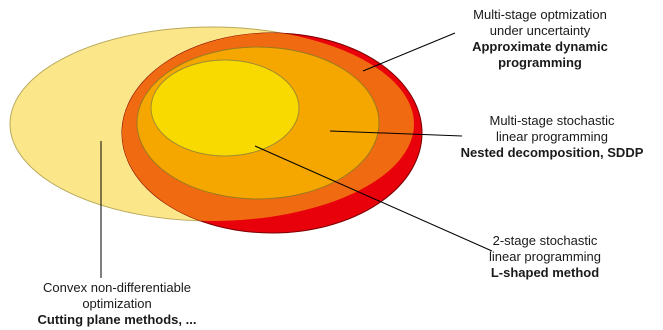 The height and width of the screenshot is (330, 663). Describe the element at coordinates (540, 30) in the screenshot. I see `multistage-uncertainty-line2: under uncertainty` at that location.